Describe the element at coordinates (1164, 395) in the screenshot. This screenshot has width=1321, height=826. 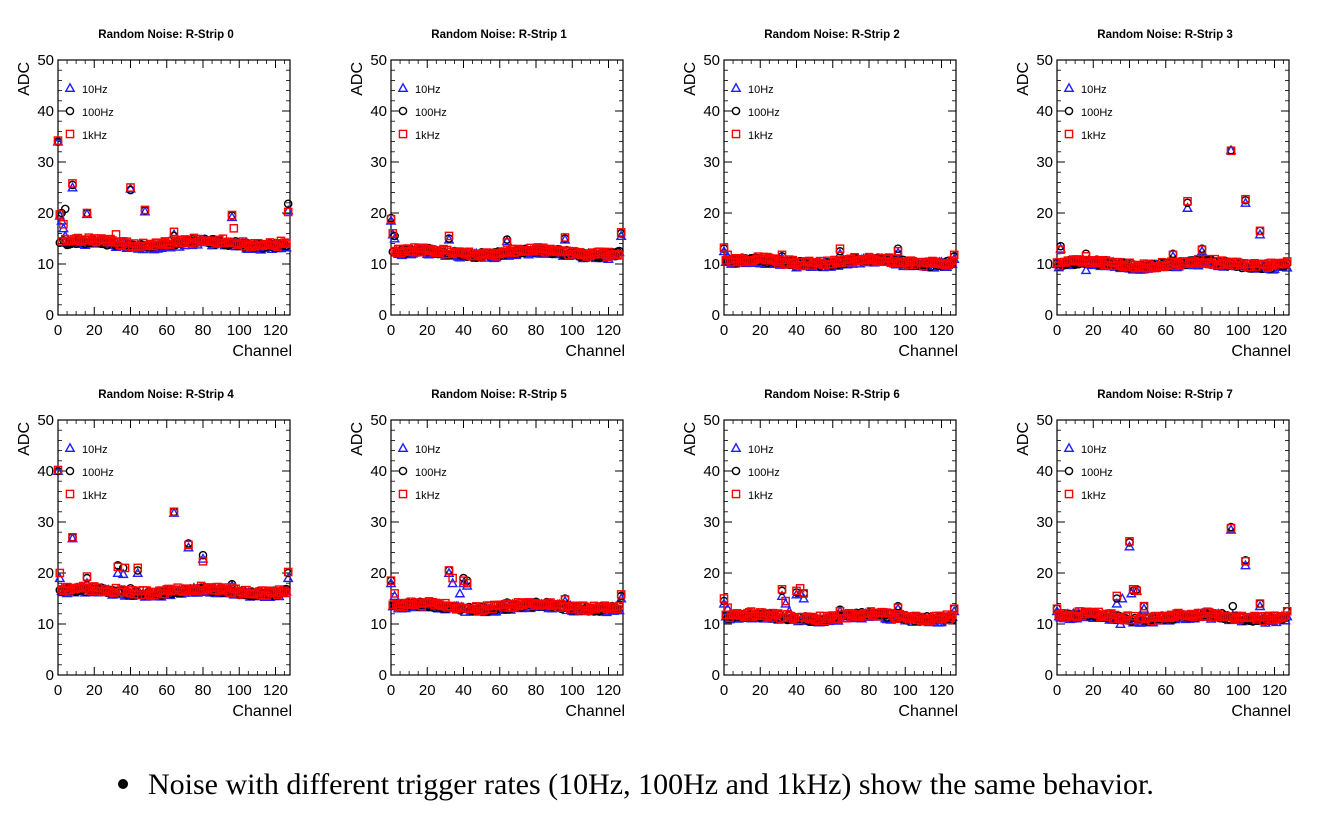
I see `chart-title: Random Noise: R-Strip 7` at that location.